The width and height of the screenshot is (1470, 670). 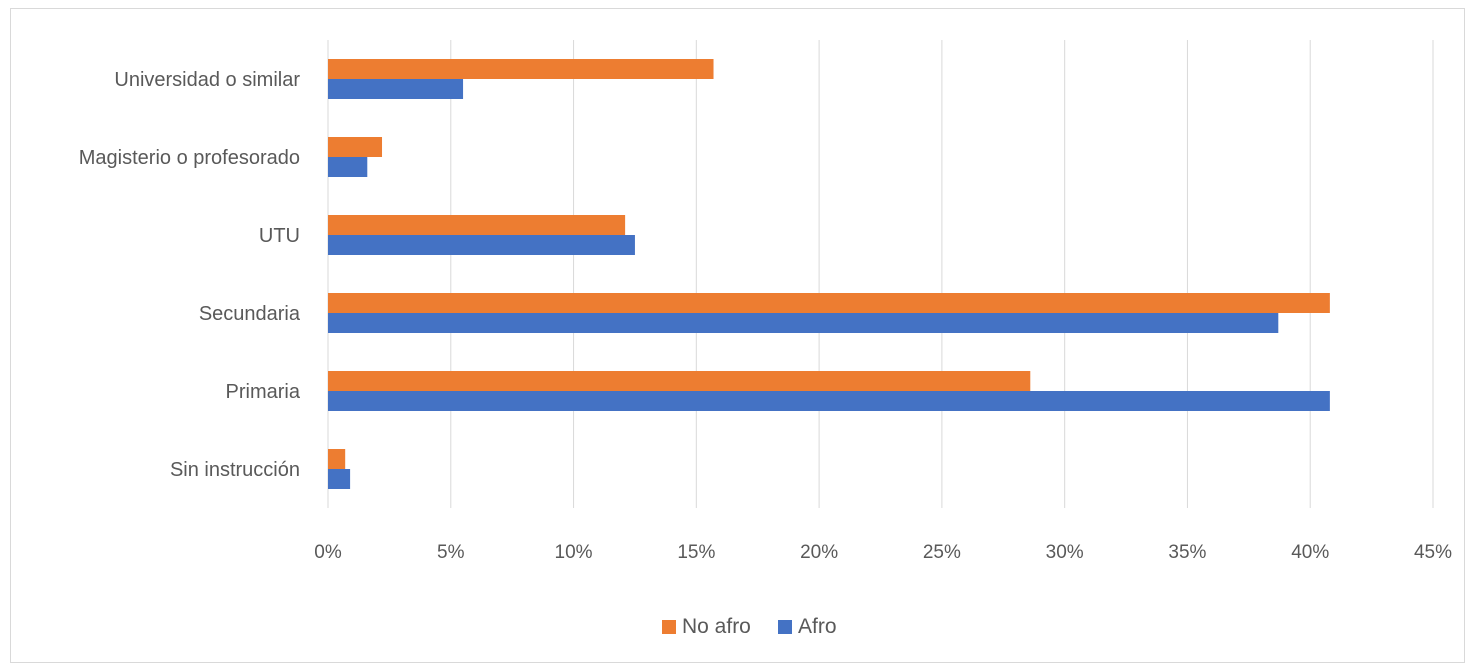 I want to click on x-tick-label: 40%, so click(x=1310, y=552).